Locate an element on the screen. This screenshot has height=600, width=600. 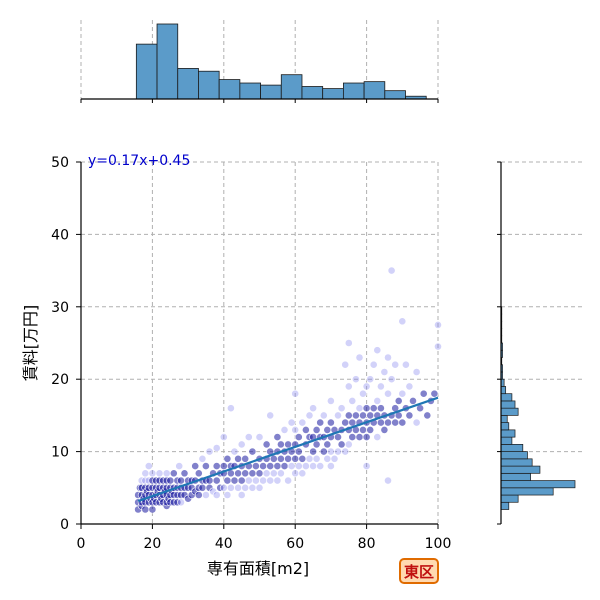
x-axis-label: 専有面積[m2] is located at coordinates (258, 568).